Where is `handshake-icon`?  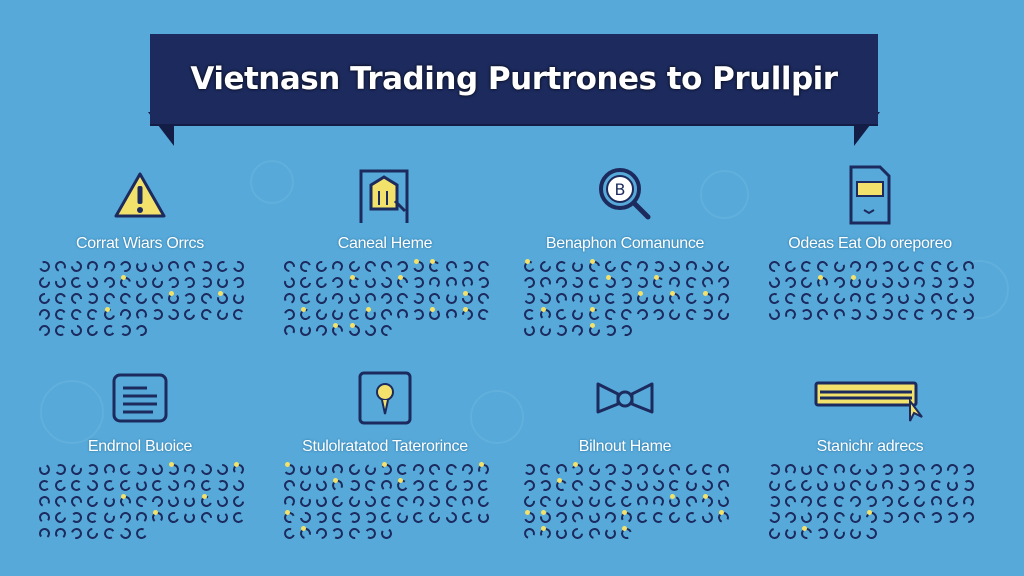 handshake-icon is located at coordinates (625, 398).